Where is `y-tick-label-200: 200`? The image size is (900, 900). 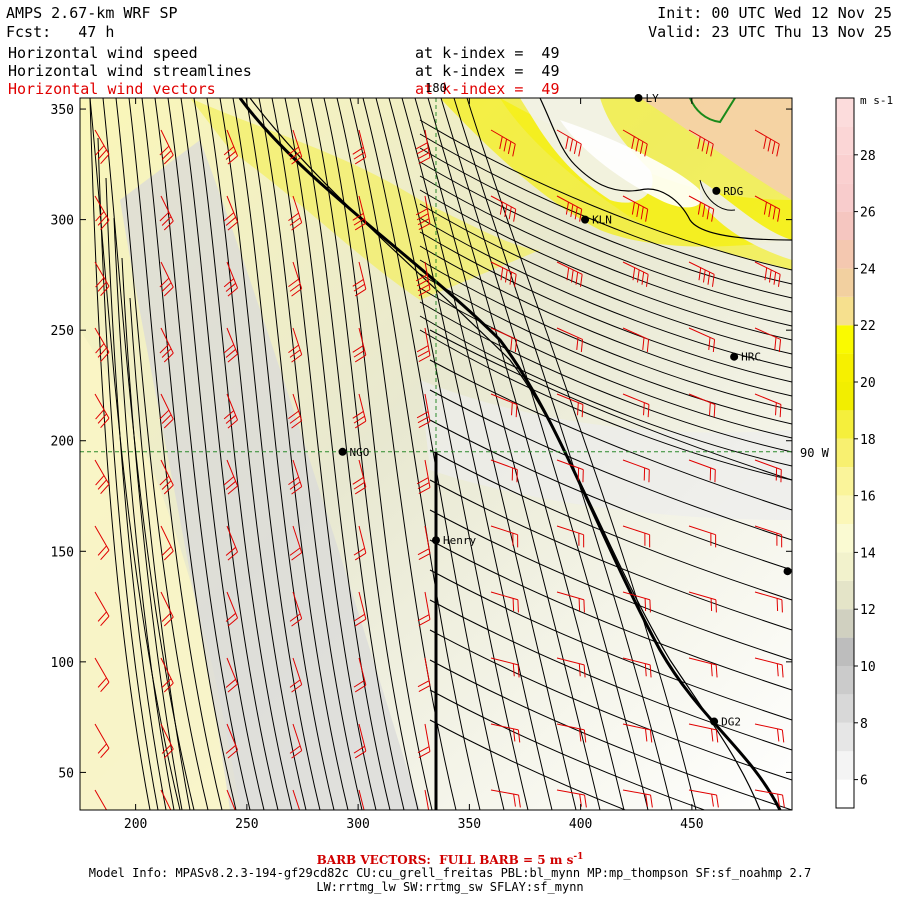 y-tick-label-200: 200 is located at coordinates (62, 442).